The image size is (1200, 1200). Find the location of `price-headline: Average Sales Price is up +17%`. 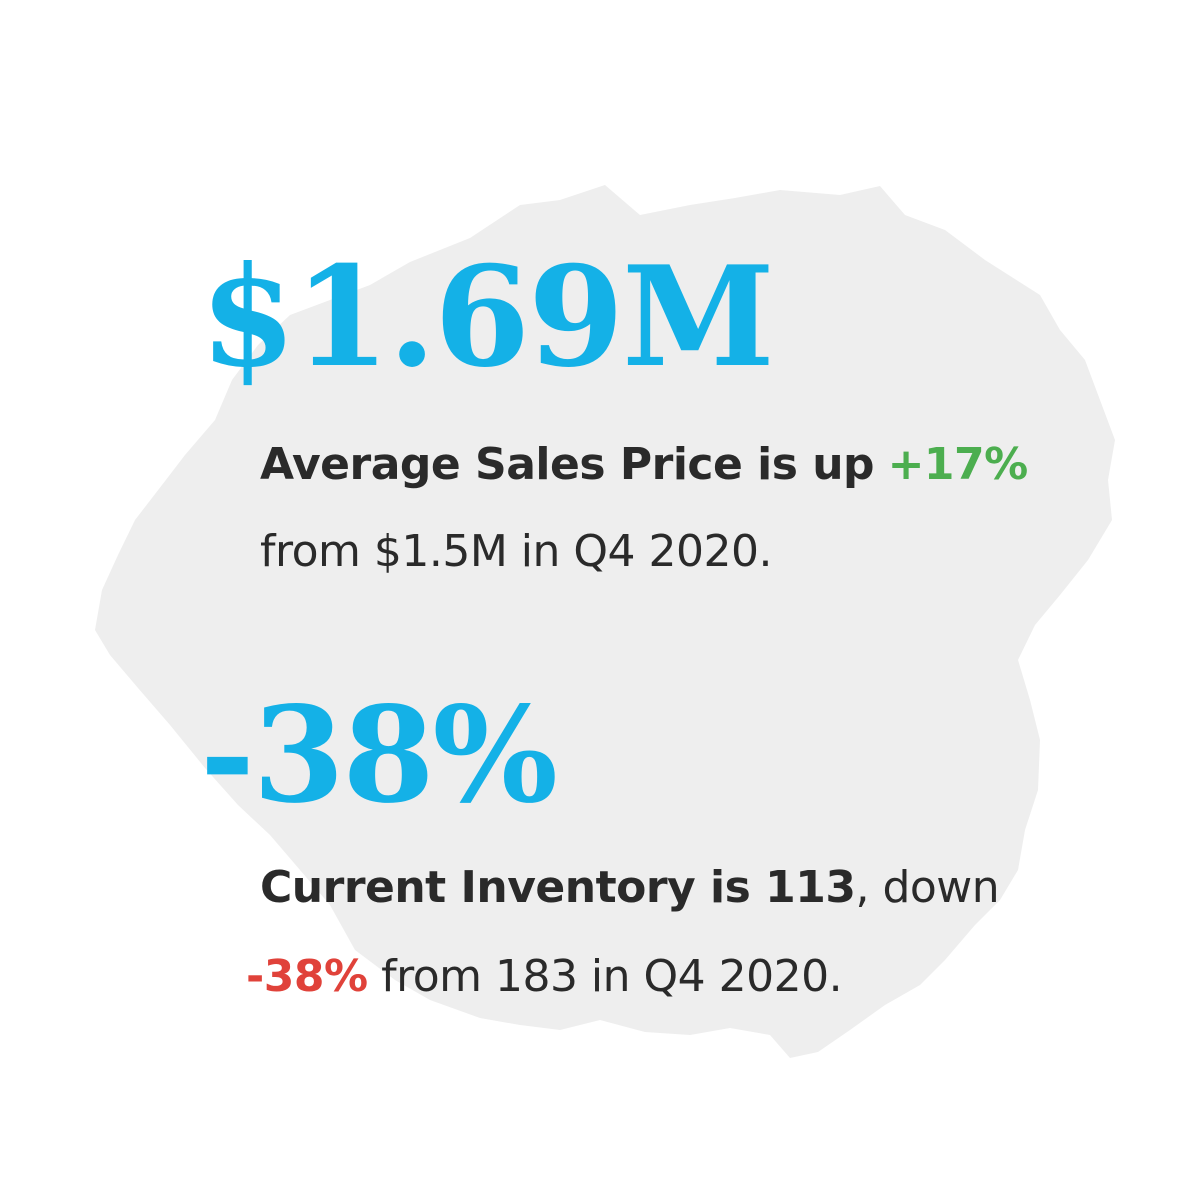

price-headline: Average Sales Price is up +17% is located at coordinates (644, 465).